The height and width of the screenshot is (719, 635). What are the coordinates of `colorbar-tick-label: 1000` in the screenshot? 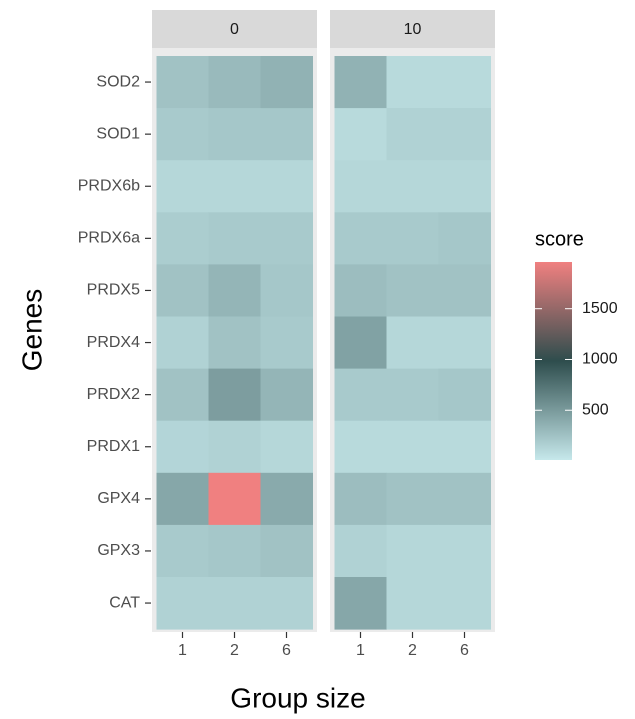 It's located at (600, 359).